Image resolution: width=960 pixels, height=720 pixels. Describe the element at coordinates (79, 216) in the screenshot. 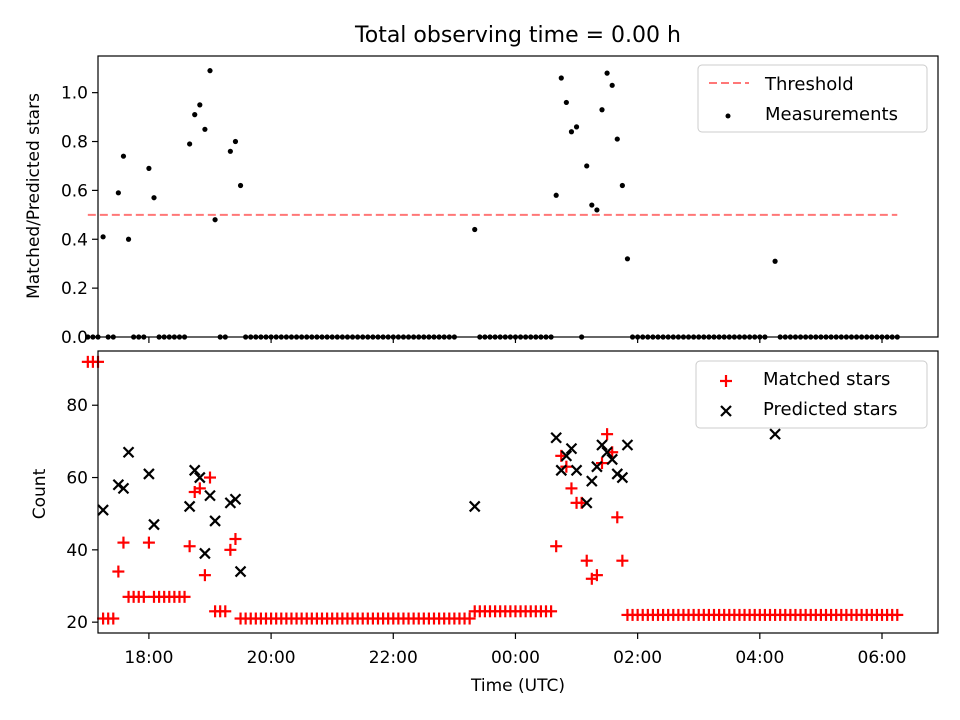

I see `top-y-ticks: 0.0 0.2 0.4 0.6 0.8 1.0` at that location.